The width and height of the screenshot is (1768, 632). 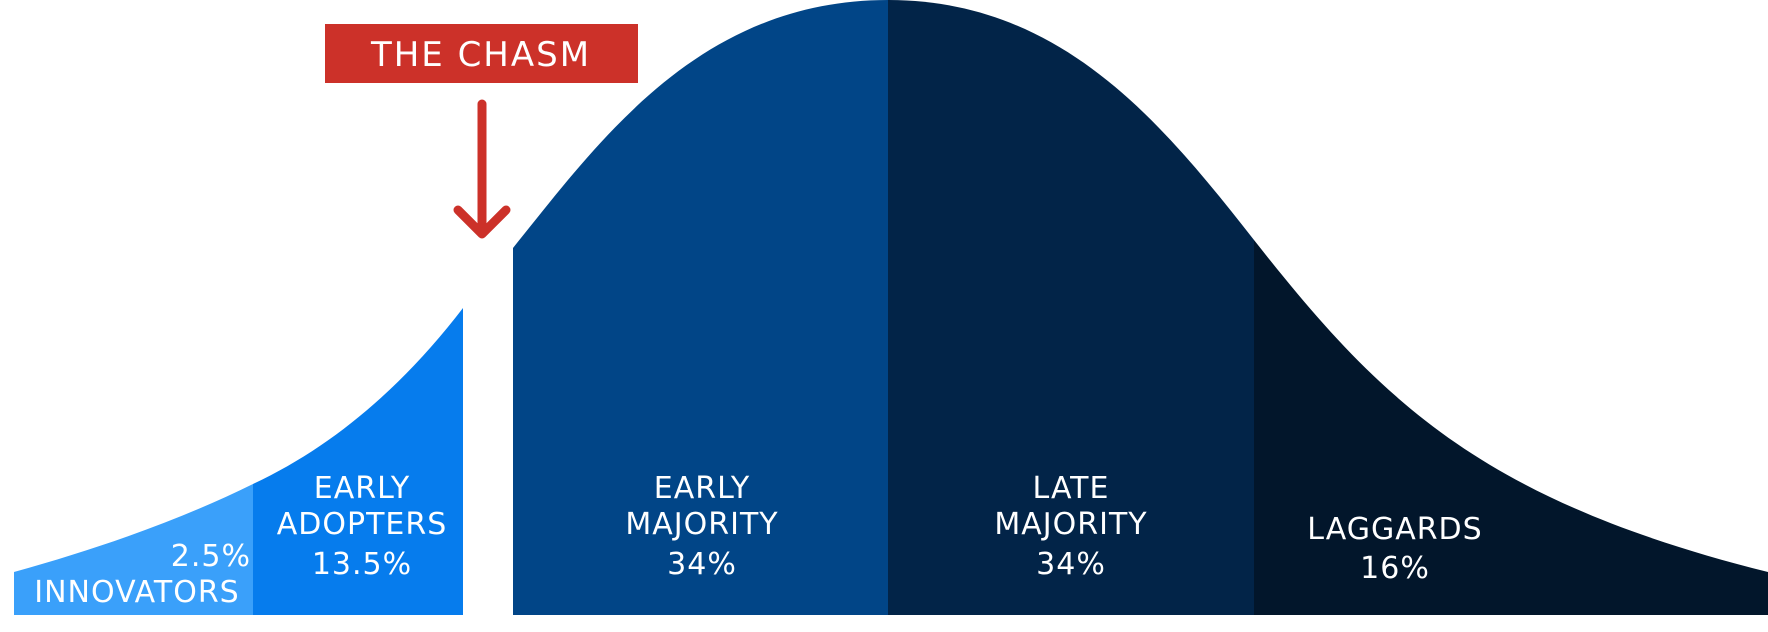 What do you see at coordinates (211, 556) in the screenshot?
I see `innovators-percent: 2.5%` at bounding box center [211, 556].